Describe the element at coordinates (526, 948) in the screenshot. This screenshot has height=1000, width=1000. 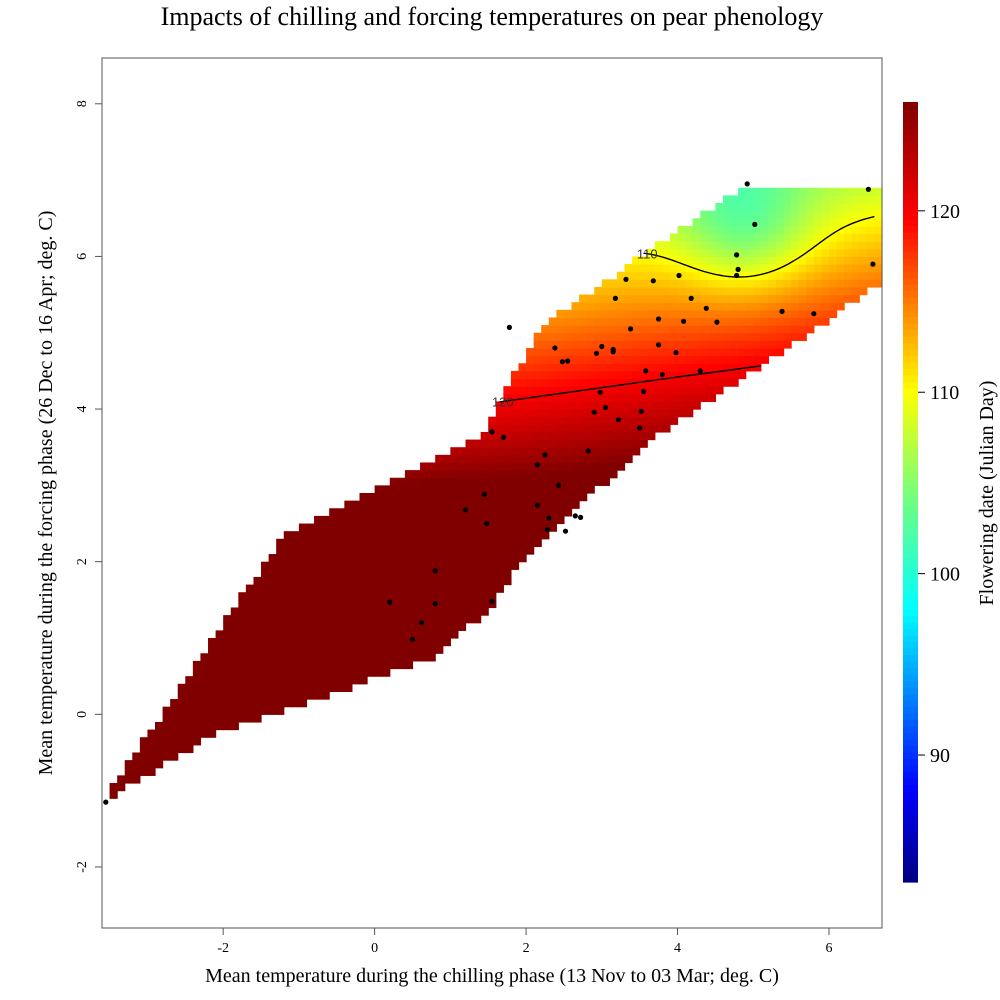
I see `x-tick-label: 2` at that location.